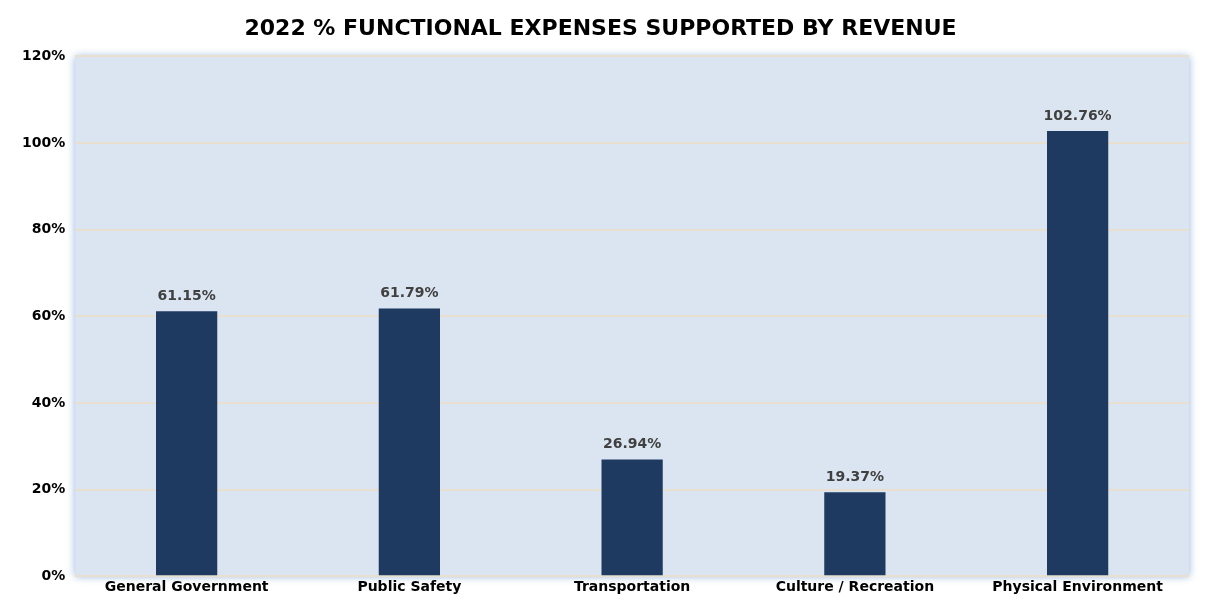  I want to click on x-tick-label: Transportation, so click(632, 586).